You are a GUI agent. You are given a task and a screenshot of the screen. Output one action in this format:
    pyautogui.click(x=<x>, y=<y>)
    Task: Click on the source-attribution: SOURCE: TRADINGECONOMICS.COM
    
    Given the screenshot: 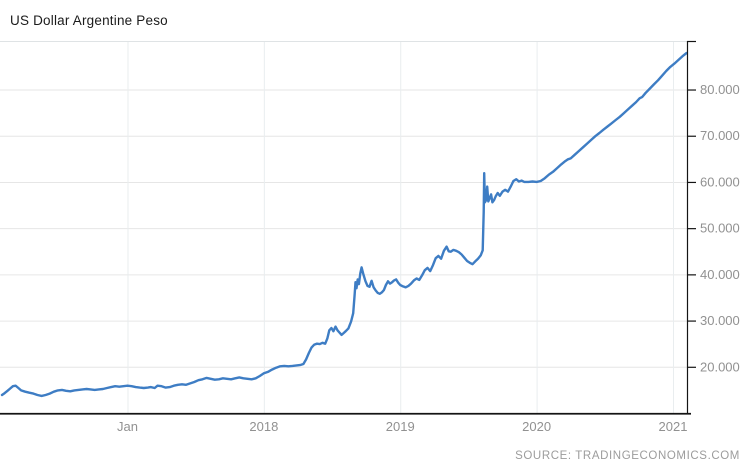 What is the action you would take?
    pyautogui.click(x=627, y=456)
    